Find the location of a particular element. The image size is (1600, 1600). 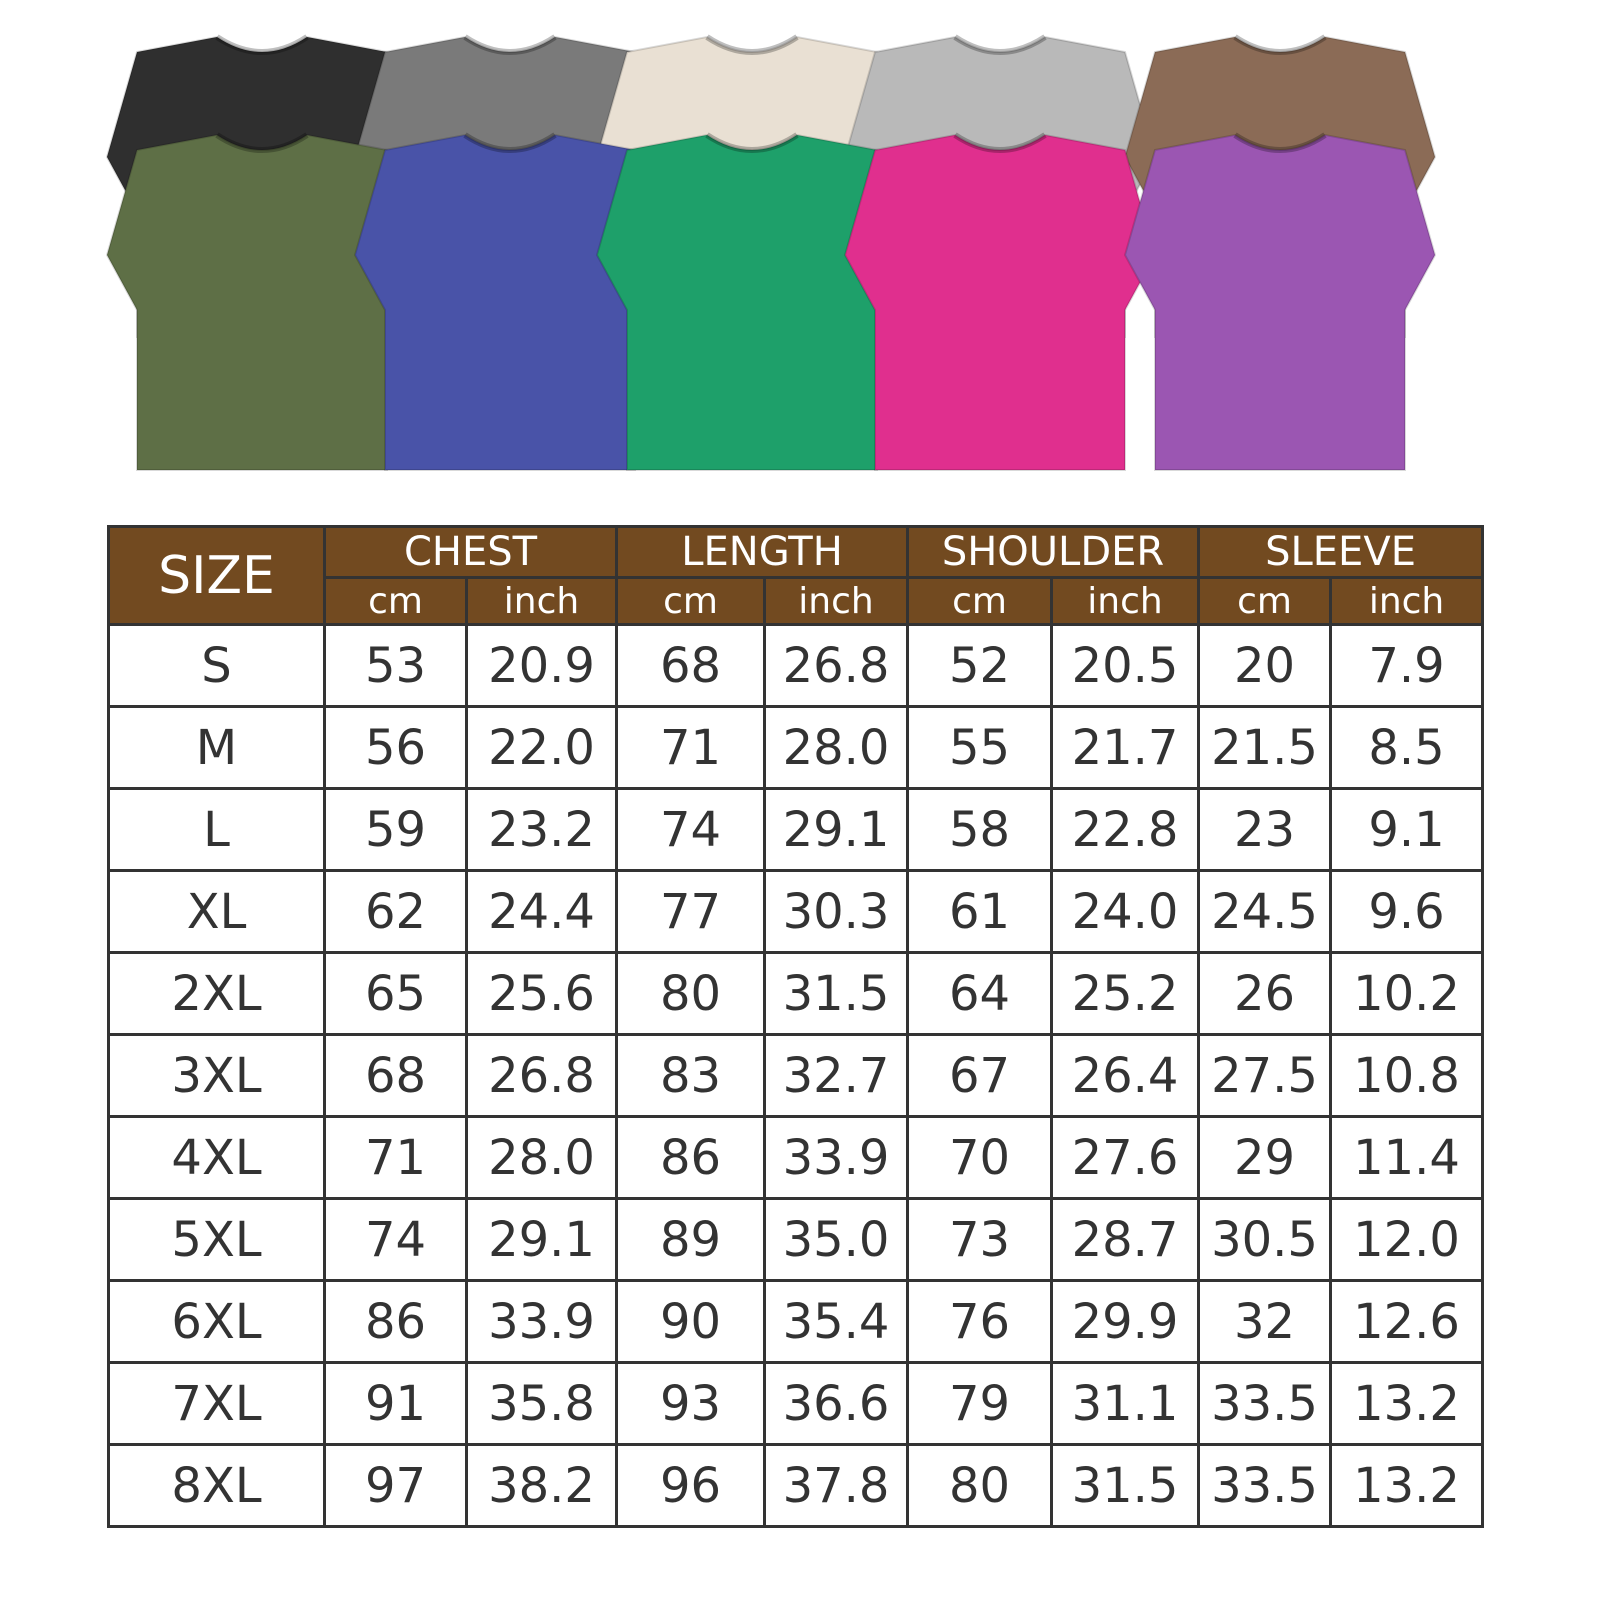

measurement-cell: 55 is located at coordinates (980, 747).